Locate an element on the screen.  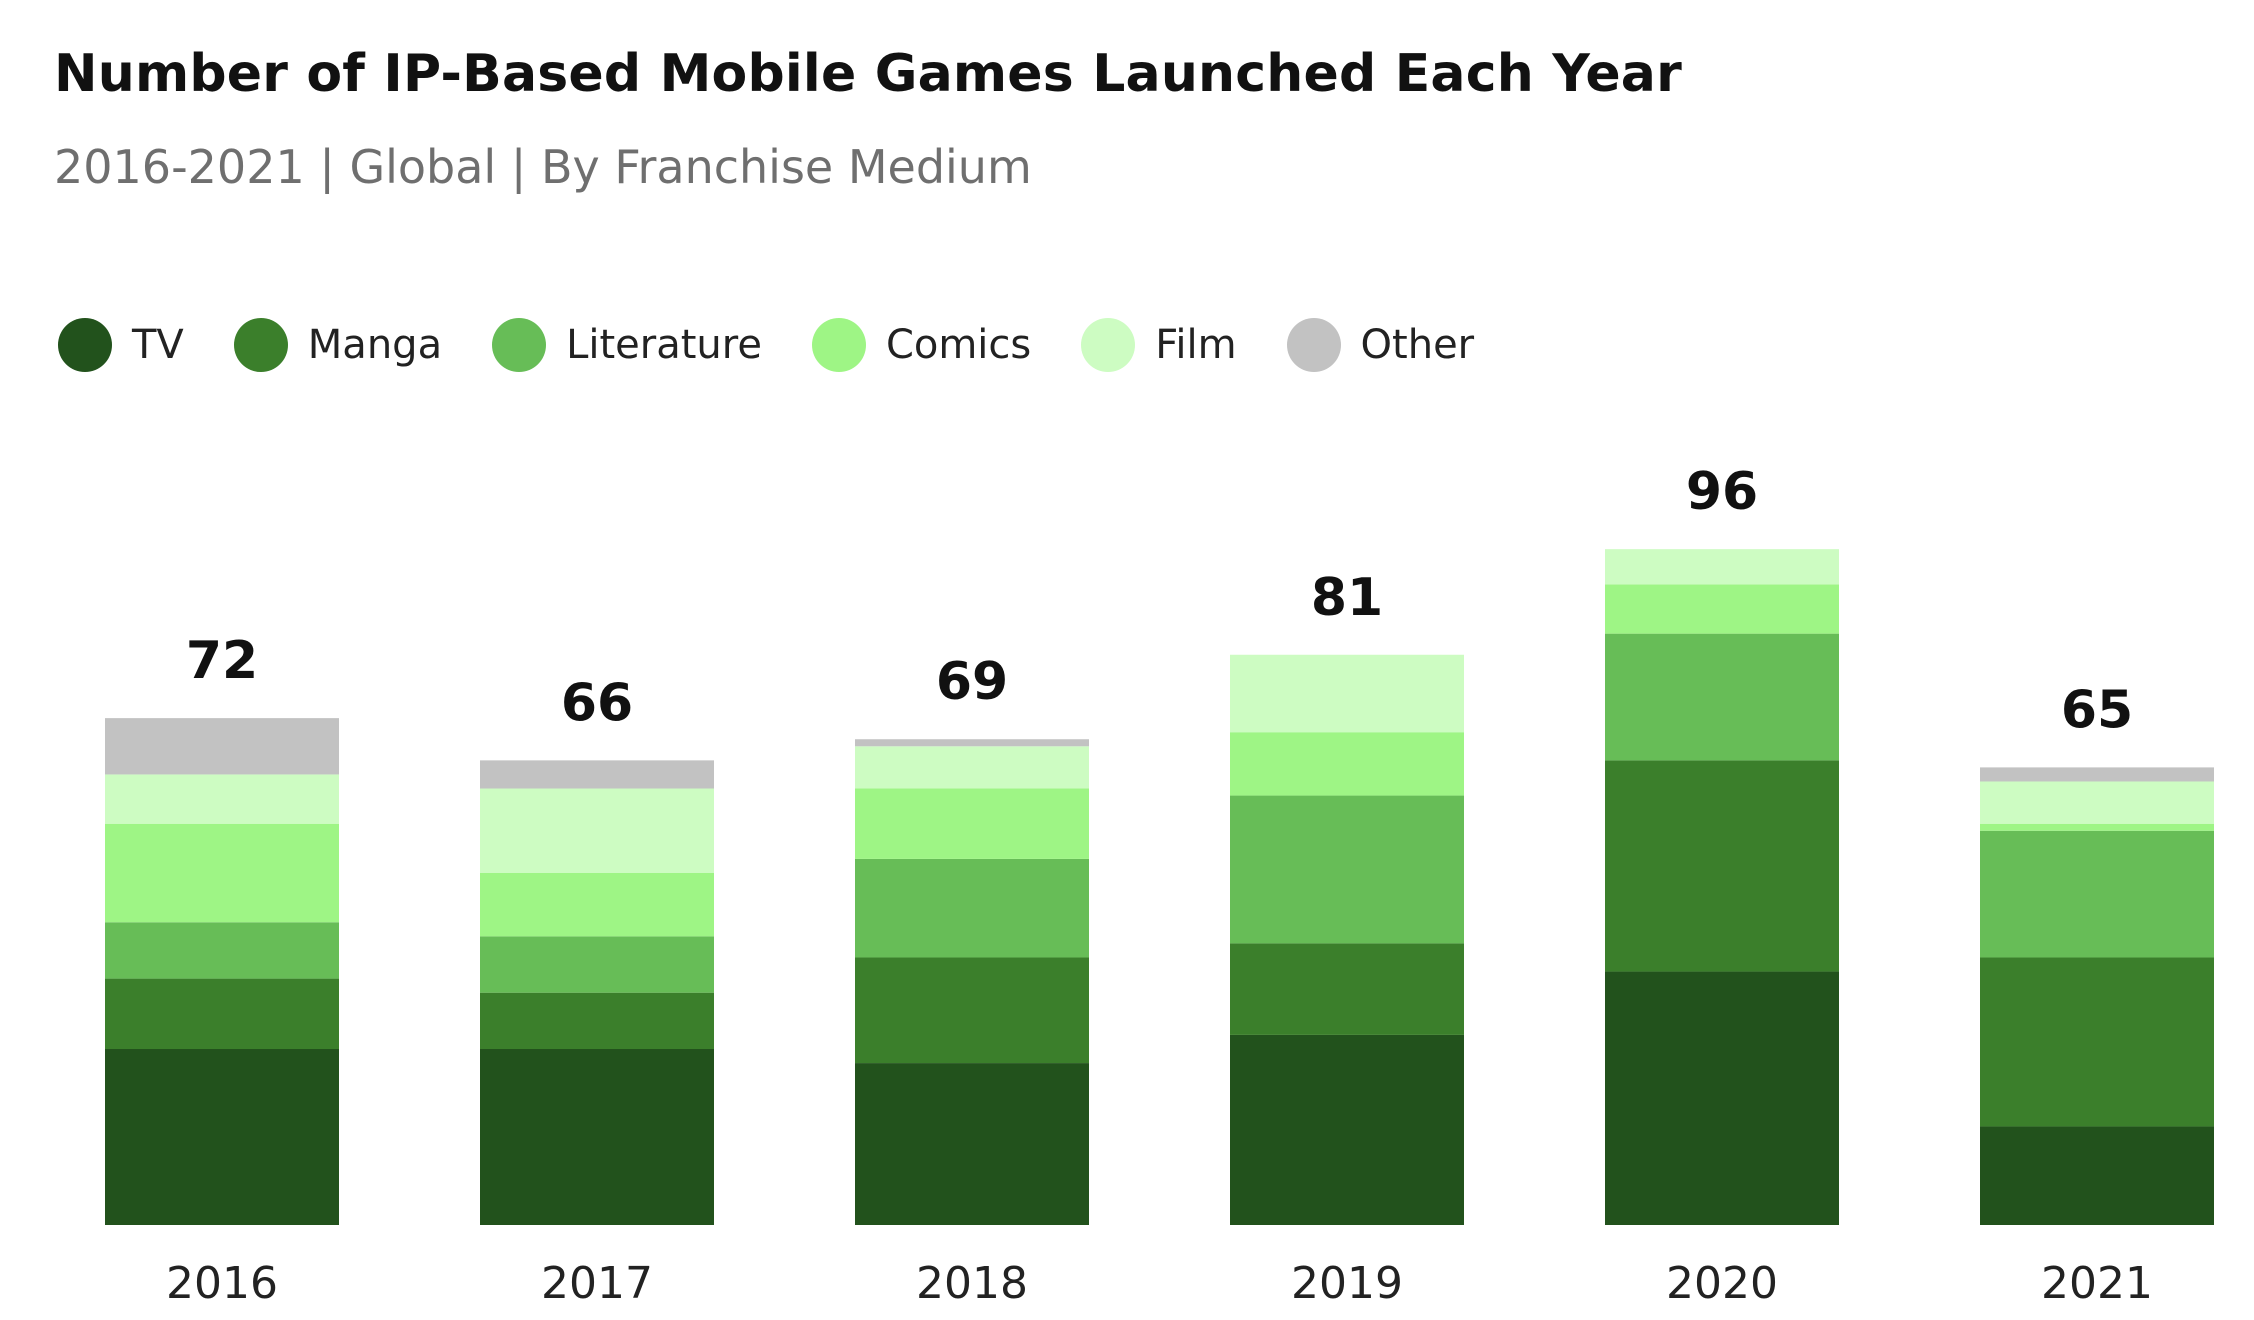
bar-segment-2016-film is located at coordinates (222, 799).